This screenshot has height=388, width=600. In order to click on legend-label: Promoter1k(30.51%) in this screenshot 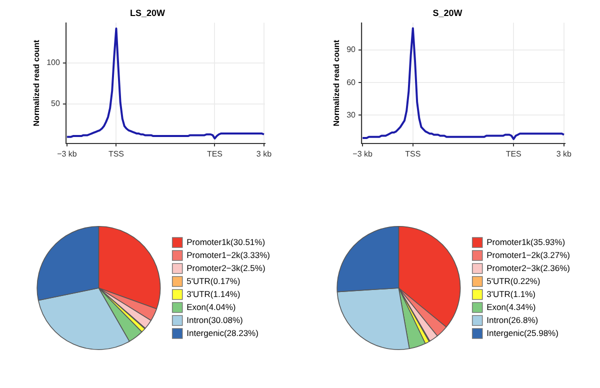, I will do `click(226, 241)`.